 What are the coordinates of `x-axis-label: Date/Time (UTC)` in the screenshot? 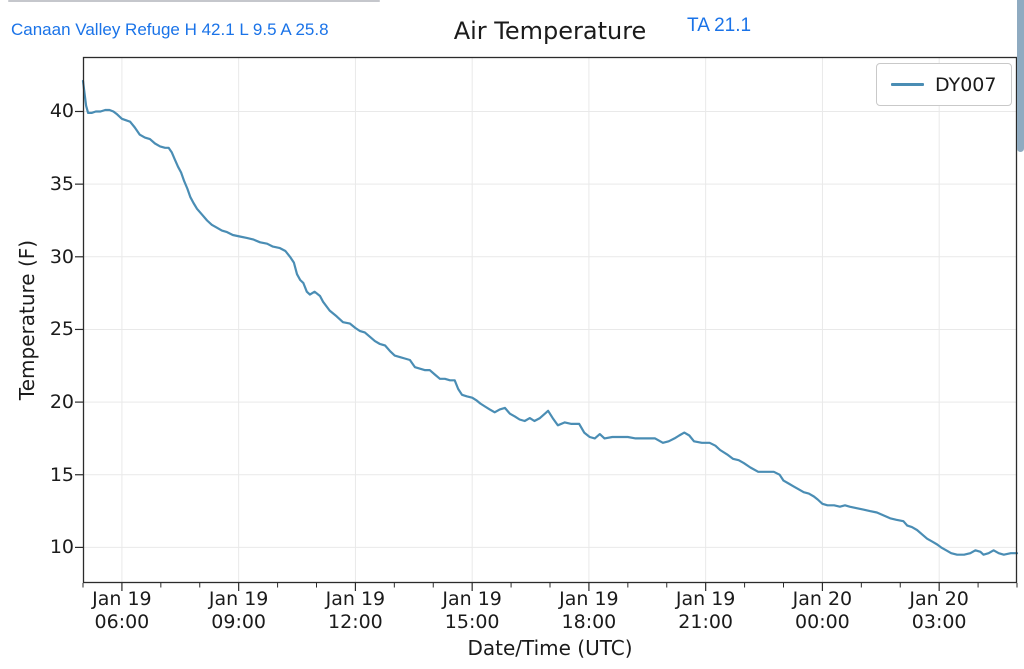 It's located at (550, 648).